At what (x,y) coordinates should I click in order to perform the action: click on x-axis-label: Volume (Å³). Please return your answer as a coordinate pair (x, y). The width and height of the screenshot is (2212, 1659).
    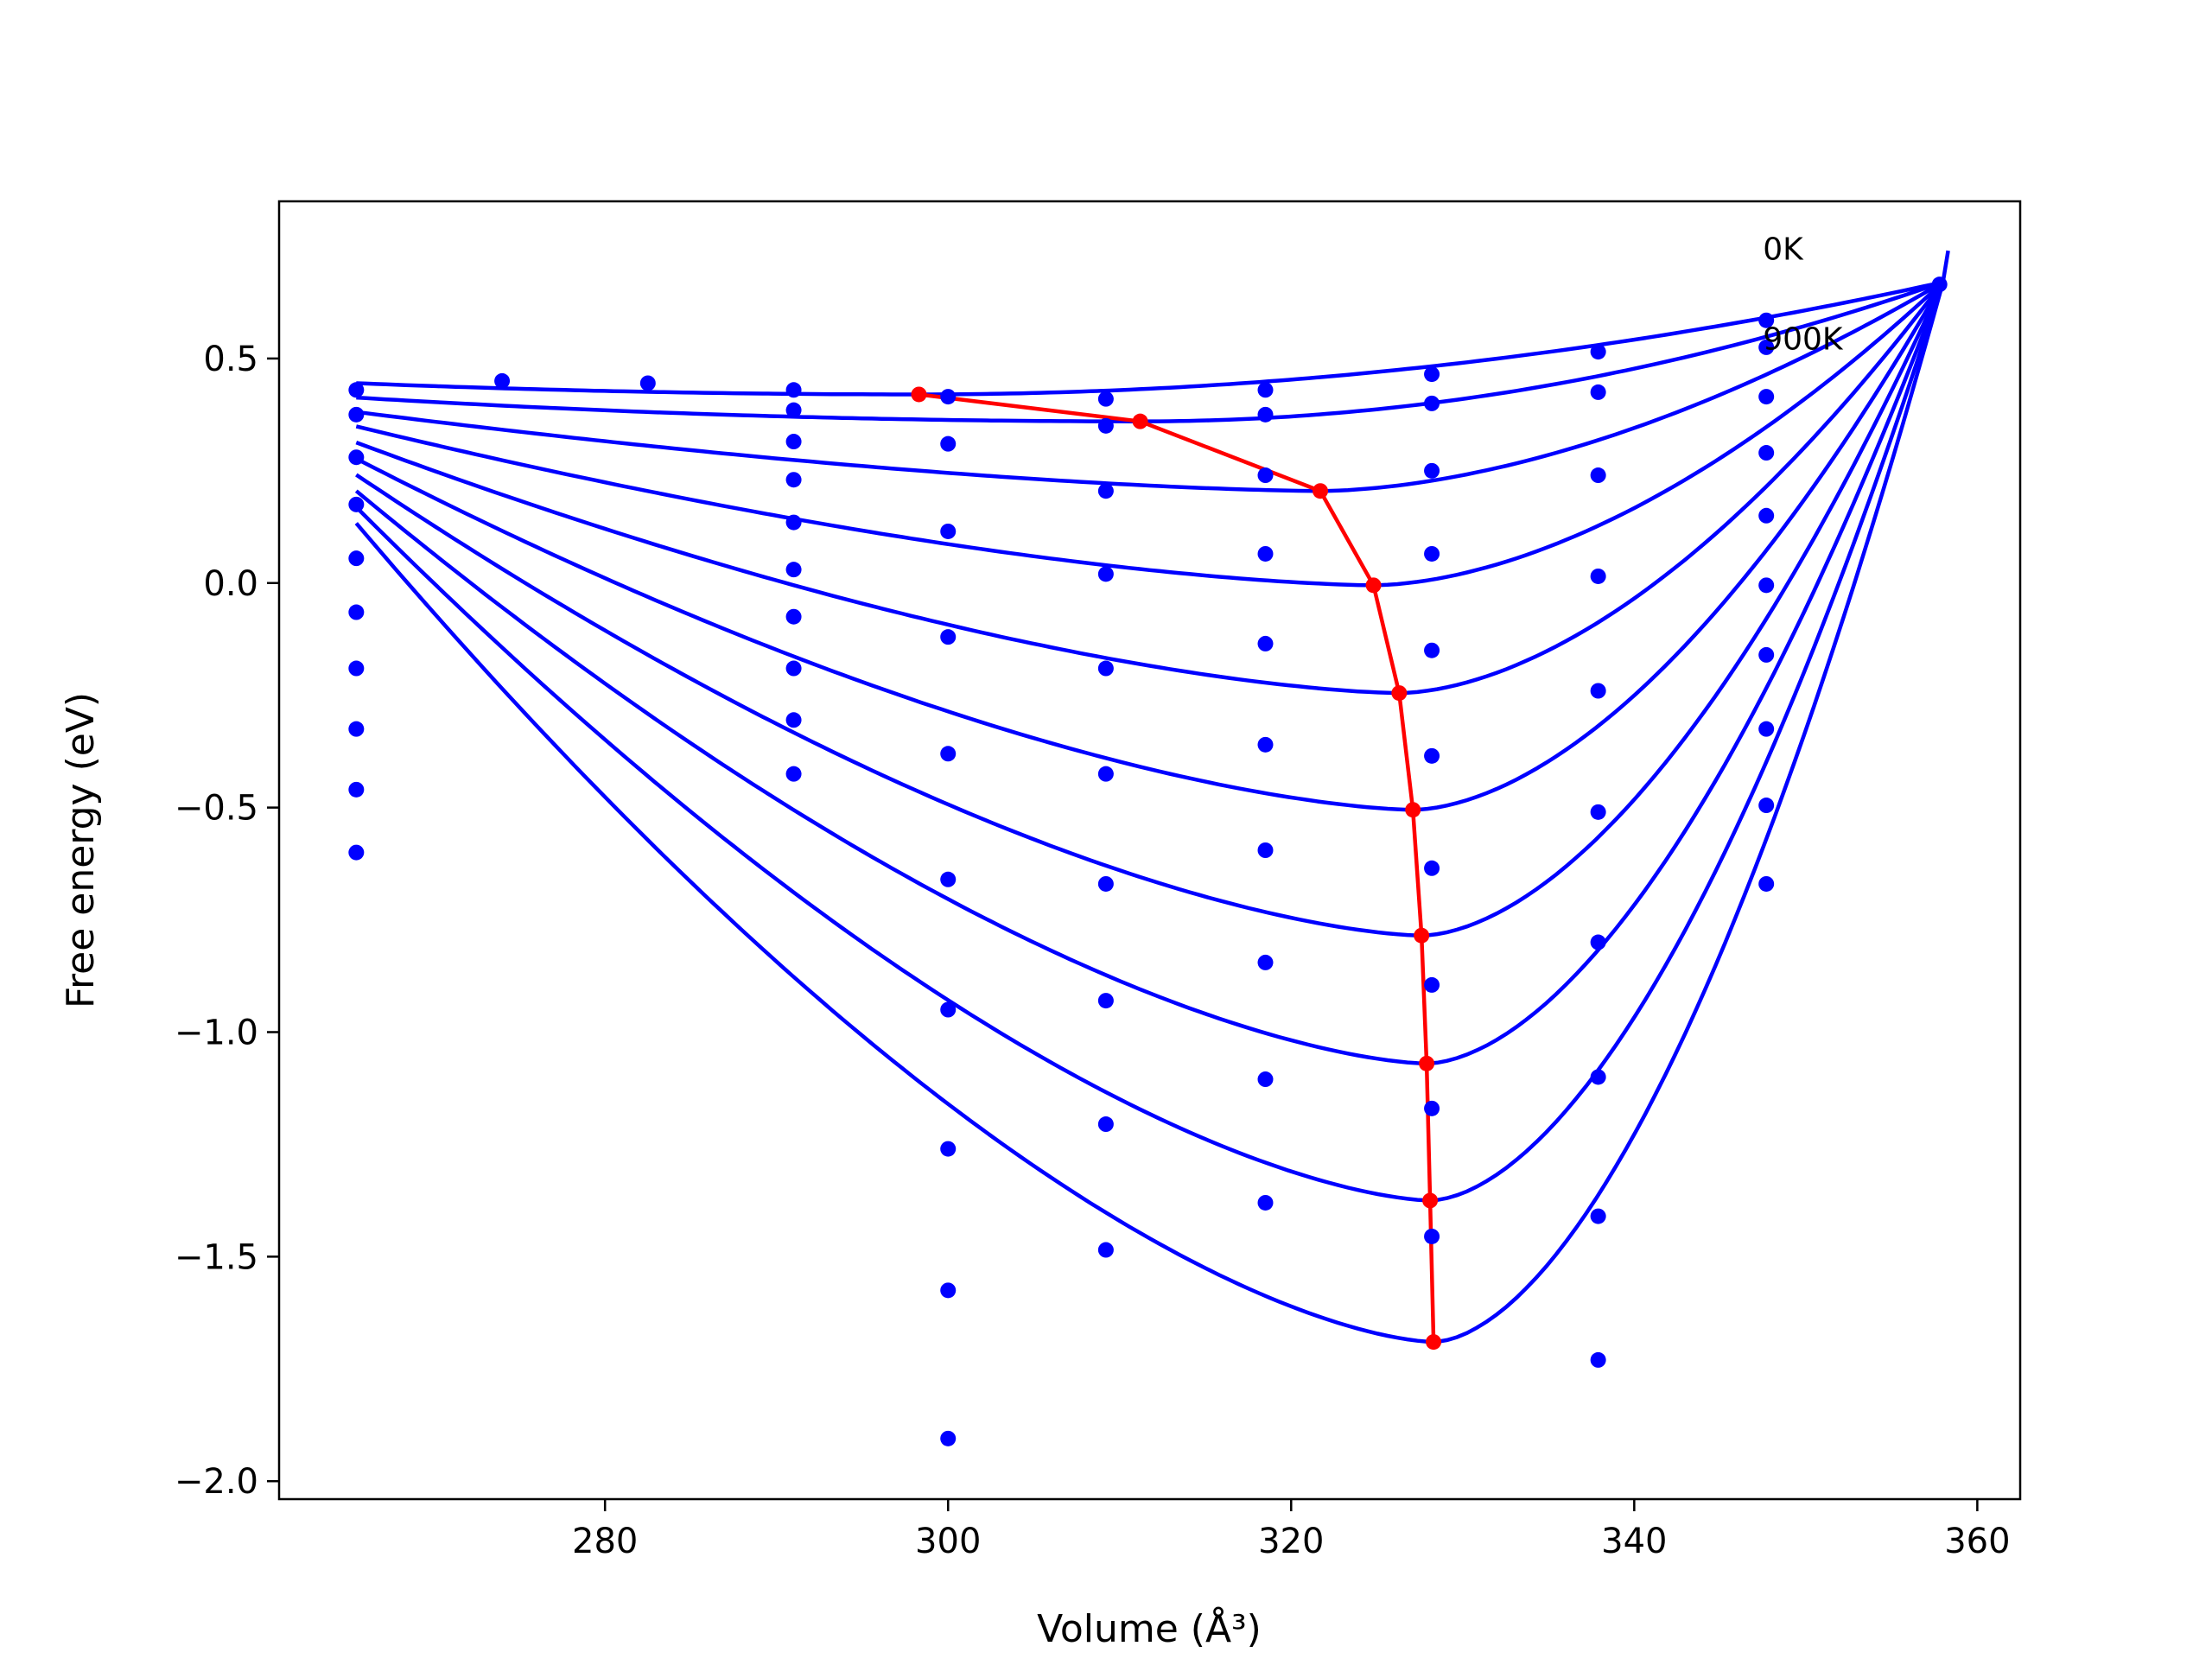
    Looking at the image, I should click on (1149, 1628).